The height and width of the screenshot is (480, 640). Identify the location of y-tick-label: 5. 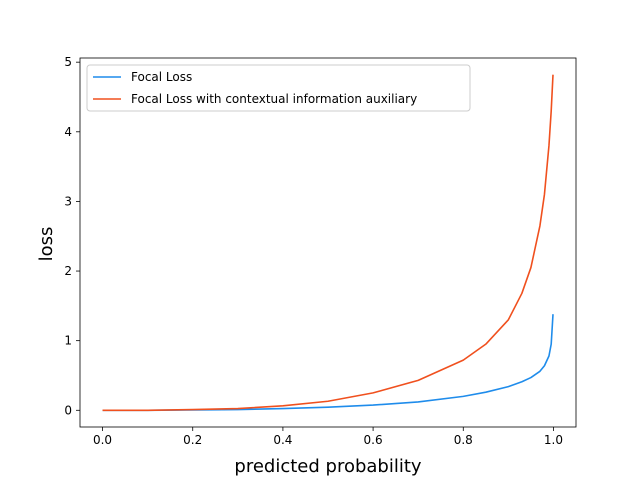
(68, 62).